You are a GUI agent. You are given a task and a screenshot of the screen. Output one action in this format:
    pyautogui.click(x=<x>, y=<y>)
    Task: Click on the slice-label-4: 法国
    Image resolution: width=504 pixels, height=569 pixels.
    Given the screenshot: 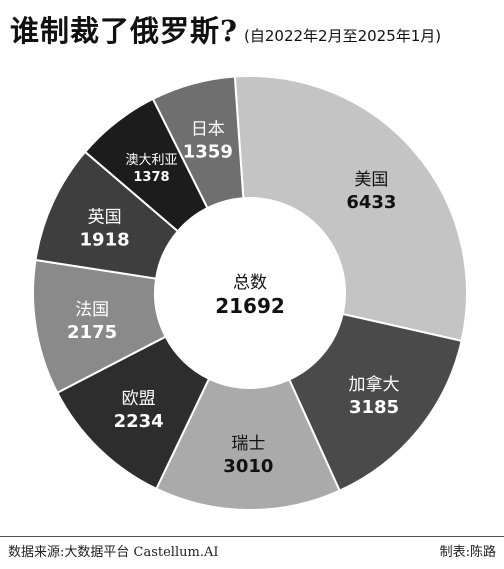 What is the action you would take?
    pyautogui.click(x=92, y=310)
    